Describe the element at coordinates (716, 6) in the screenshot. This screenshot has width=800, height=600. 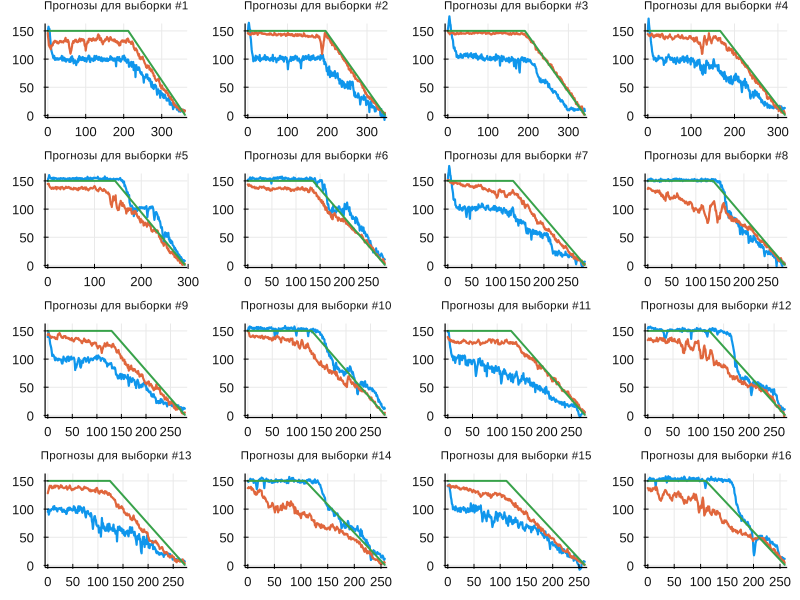
I see `svg-text: Прогнозы для выборки #4` at that location.